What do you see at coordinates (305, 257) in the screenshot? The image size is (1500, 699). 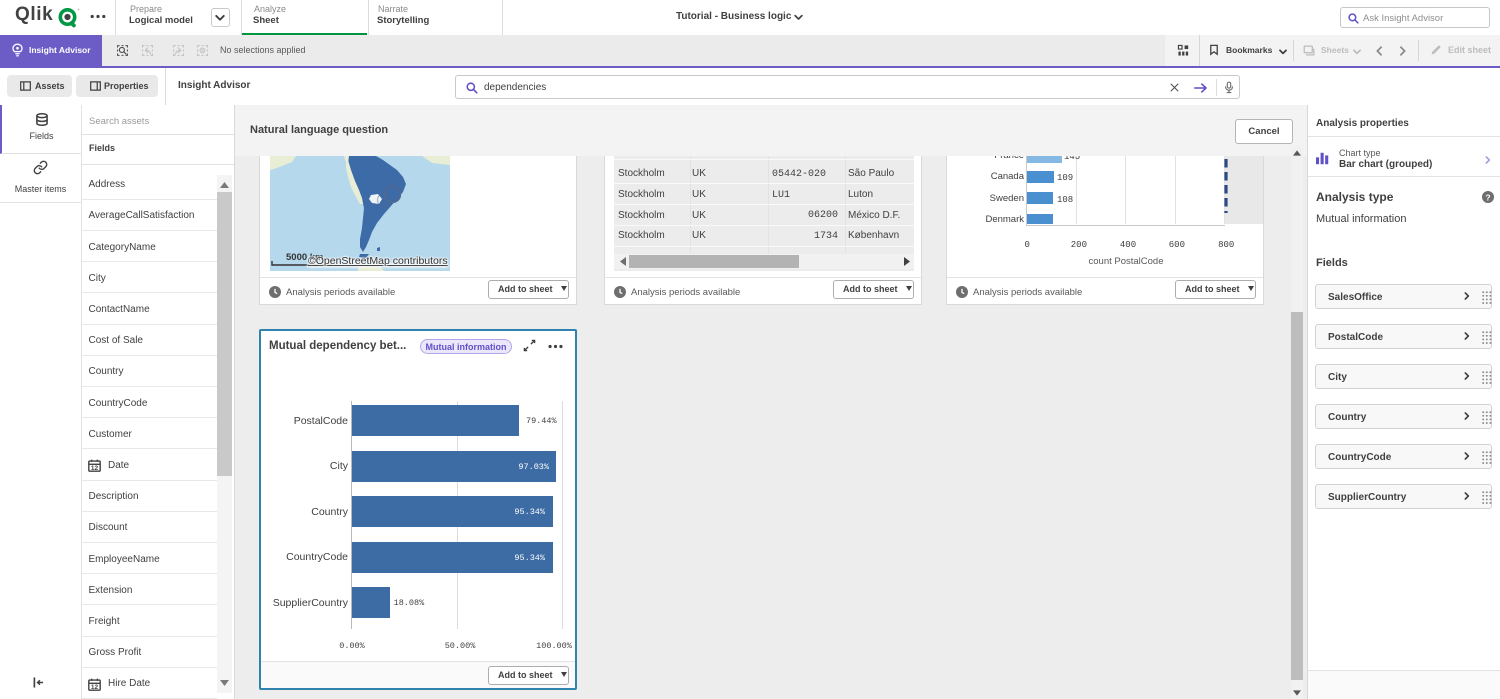 I see `svg-text: 5000 km` at bounding box center [305, 257].